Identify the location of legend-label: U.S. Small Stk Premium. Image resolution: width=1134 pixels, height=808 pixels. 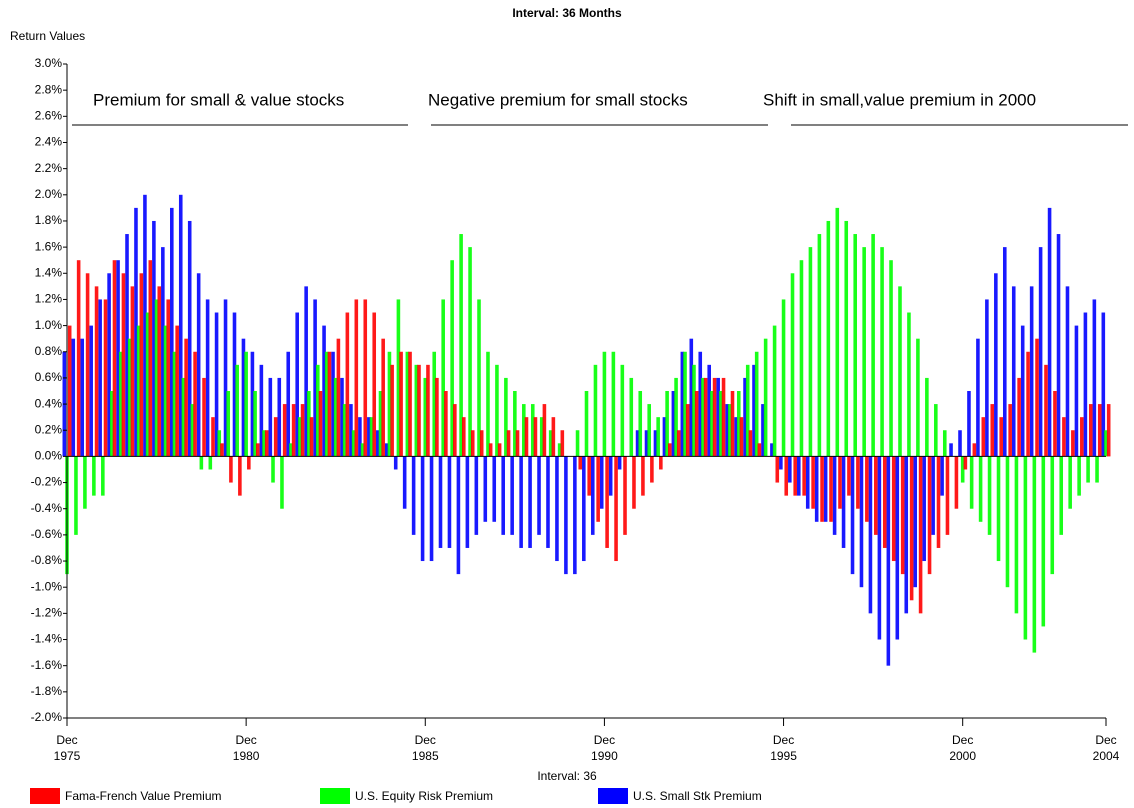
(697, 796).